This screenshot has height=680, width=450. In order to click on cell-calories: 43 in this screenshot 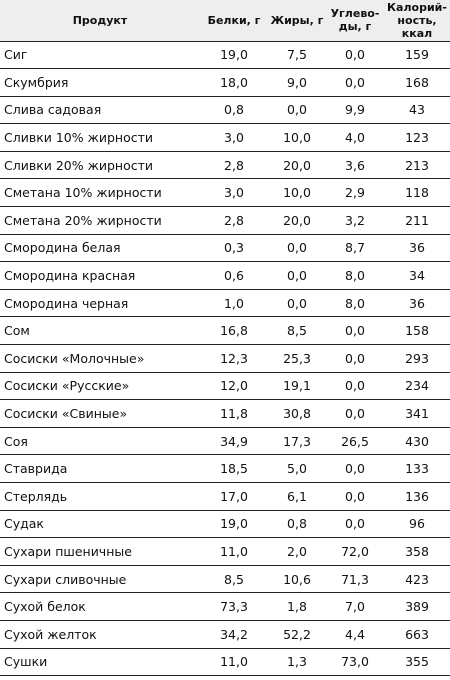, I will do `click(417, 110)`.